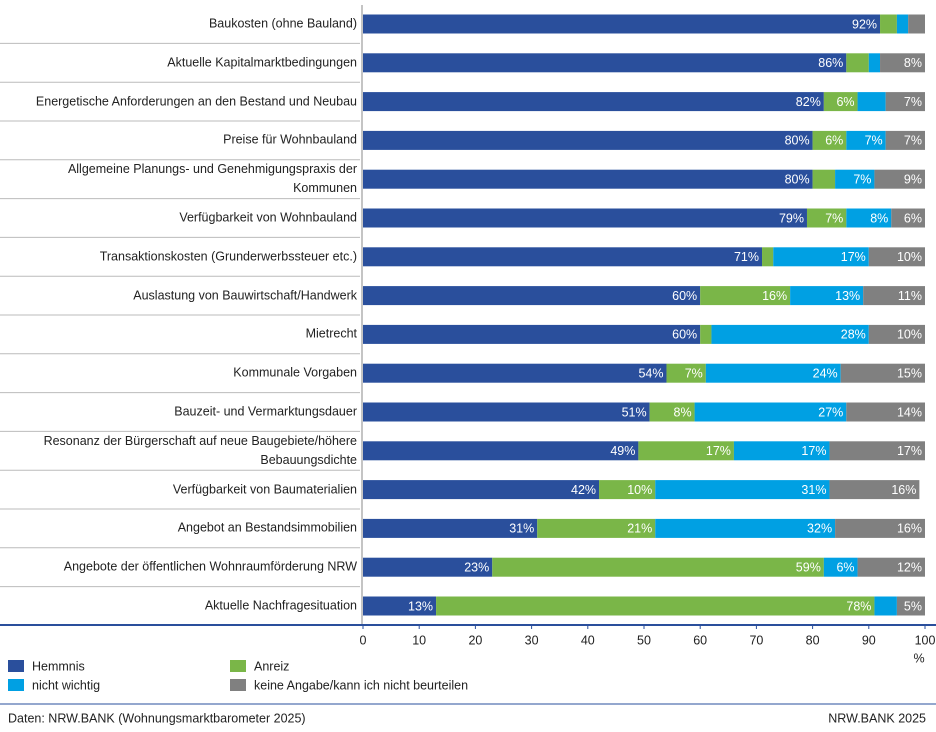  Describe the element at coordinates (813, 490) in the screenshot. I see `value-label: 31%` at that location.